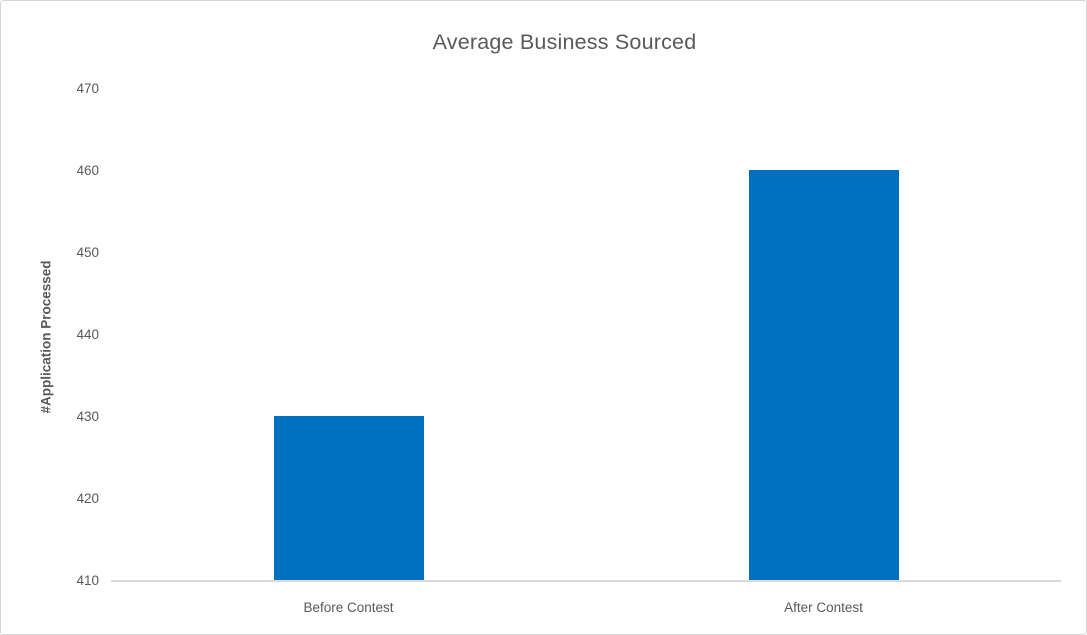 This screenshot has width=1087, height=635. What do you see at coordinates (823, 607) in the screenshot?
I see `x-tick-label: After Contest` at bounding box center [823, 607].